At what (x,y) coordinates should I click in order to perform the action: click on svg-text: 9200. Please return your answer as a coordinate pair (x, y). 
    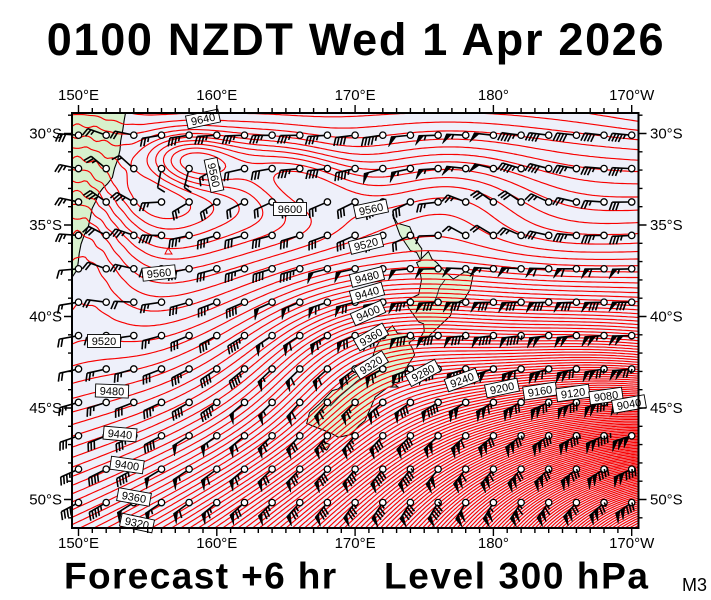
    Looking at the image, I should click on (502, 389).